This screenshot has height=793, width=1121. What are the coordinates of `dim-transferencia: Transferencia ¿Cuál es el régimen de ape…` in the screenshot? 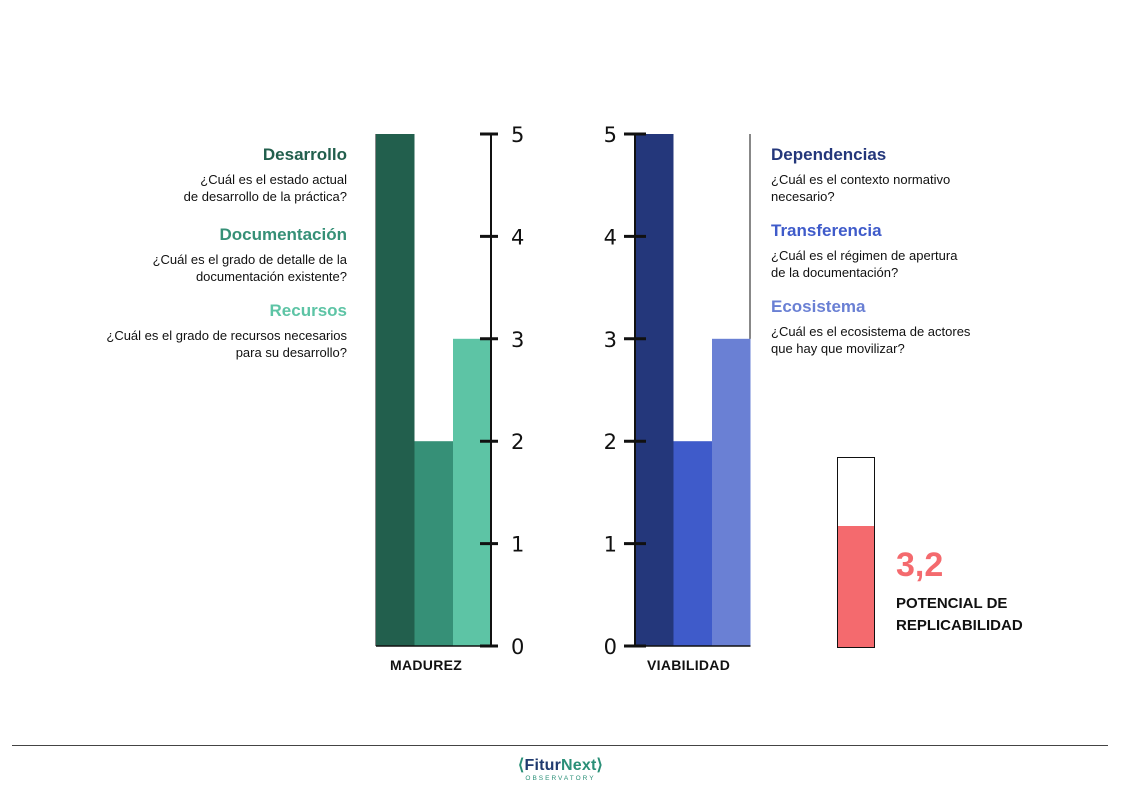 It's located at (921, 250).